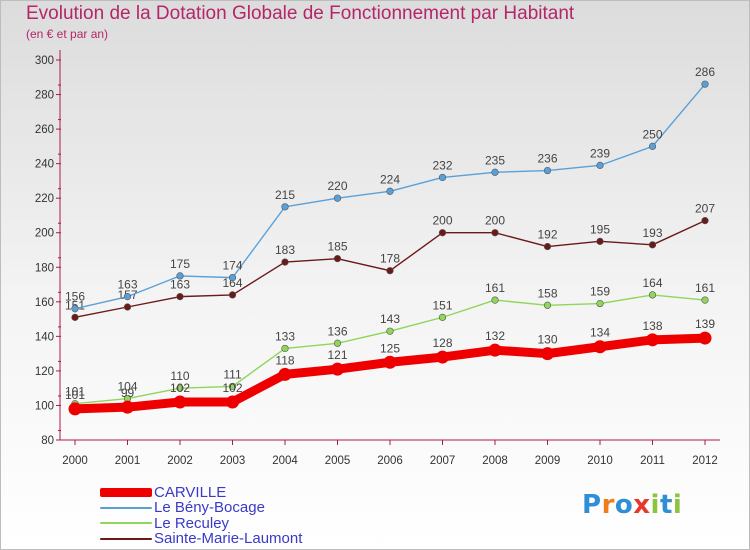 The width and height of the screenshot is (750, 550). I want to click on legend-label: Sainte-Marie-Laumont, so click(228, 538).